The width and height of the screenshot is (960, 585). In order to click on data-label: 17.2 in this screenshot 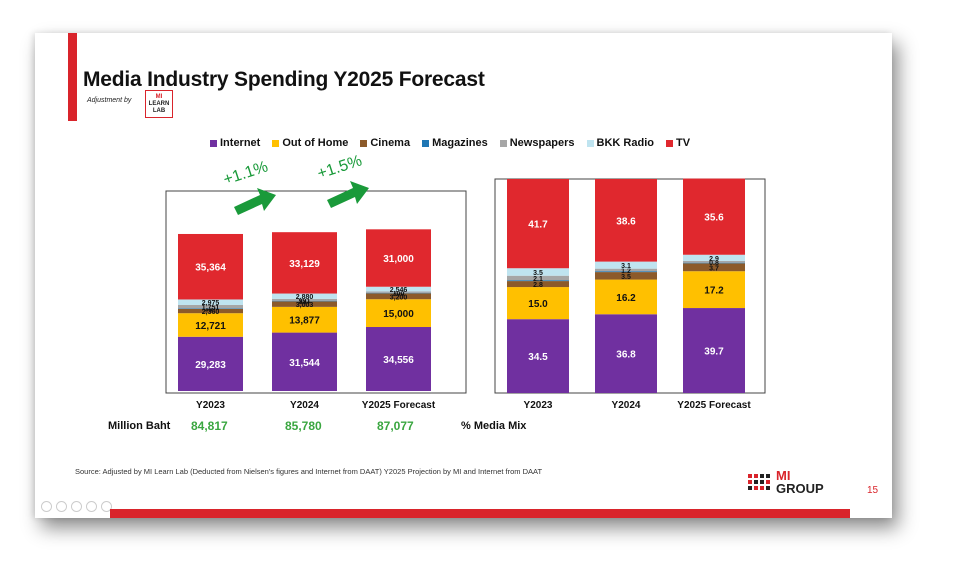, I will do `click(714, 291)`.